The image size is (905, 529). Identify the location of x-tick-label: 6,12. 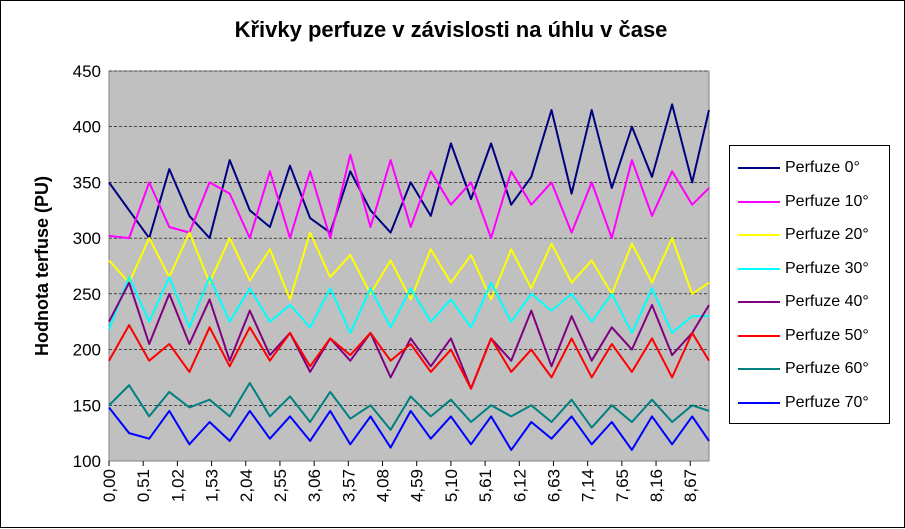
(519, 485).